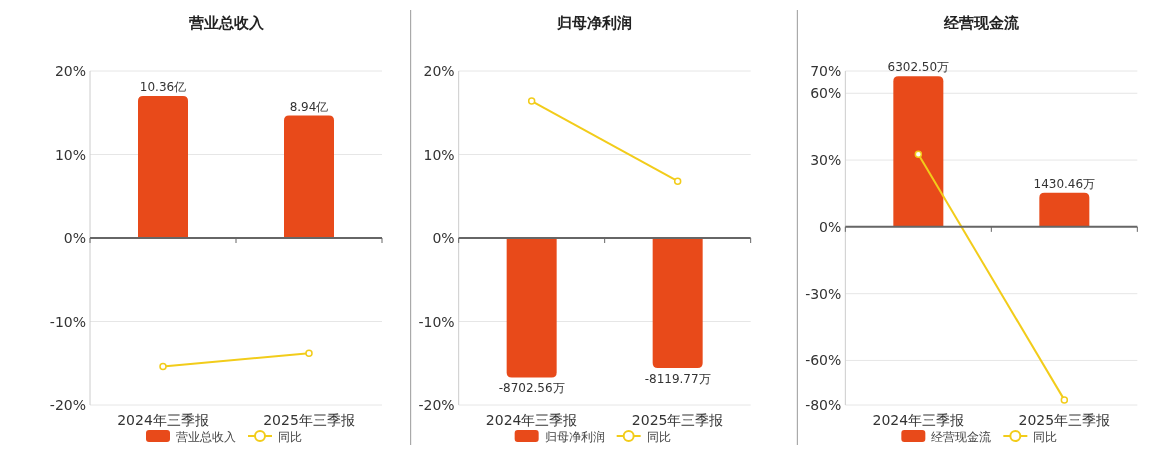 The image size is (1160, 450). Describe the element at coordinates (826, 93) in the screenshot. I see `y-tick-label: 60%` at that location.